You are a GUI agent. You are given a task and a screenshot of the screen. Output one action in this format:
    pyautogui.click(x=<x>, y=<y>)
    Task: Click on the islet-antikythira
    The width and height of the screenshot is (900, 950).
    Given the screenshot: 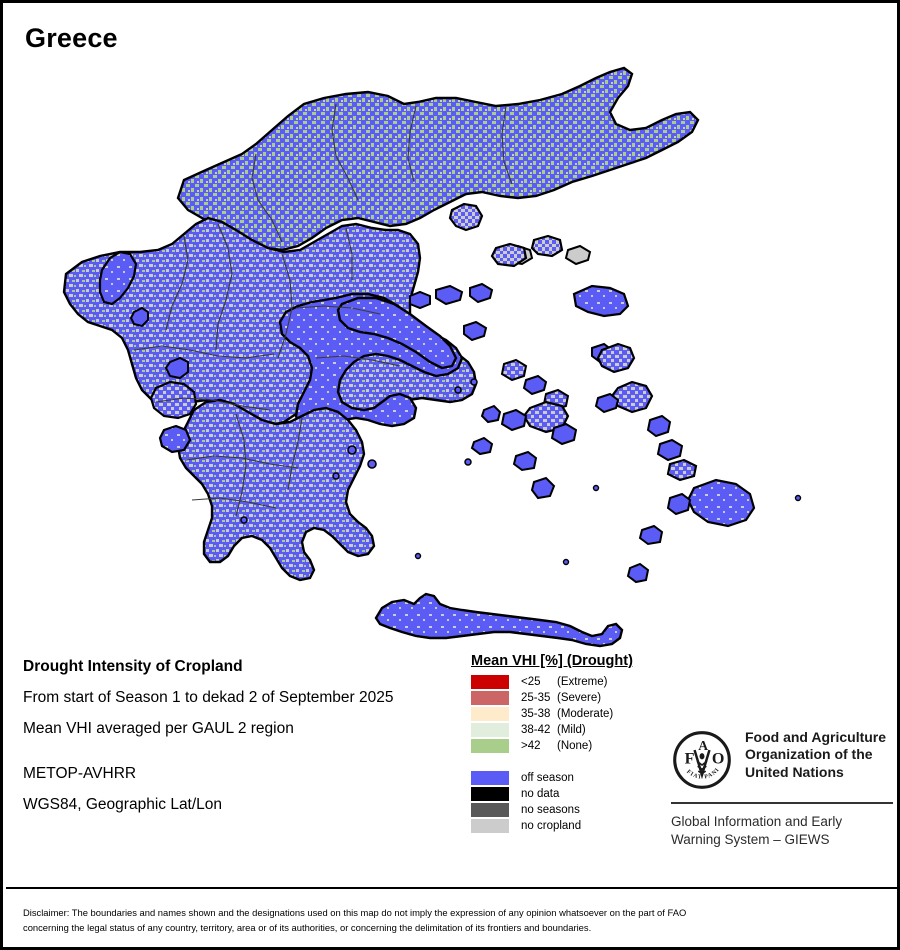 What is the action you would take?
    pyautogui.click(x=418, y=556)
    